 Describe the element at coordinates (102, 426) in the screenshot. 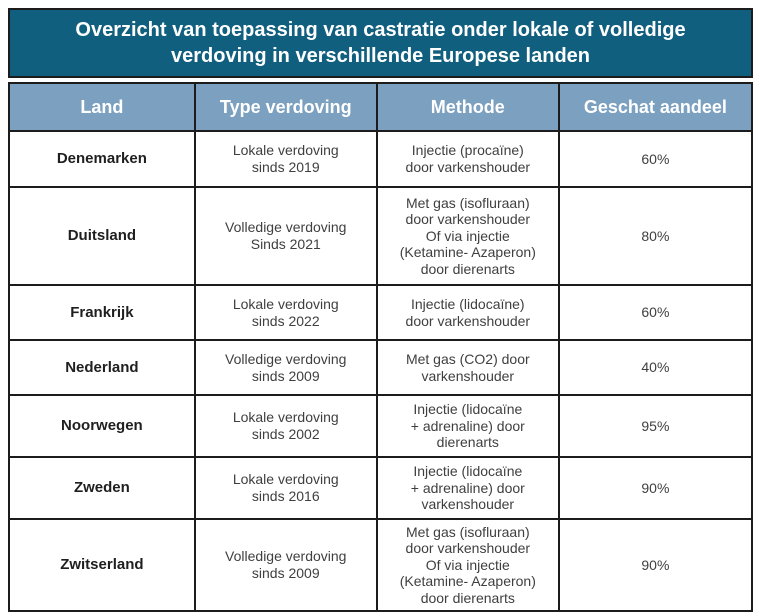

I see `country-cell: Noorwegen` at that location.